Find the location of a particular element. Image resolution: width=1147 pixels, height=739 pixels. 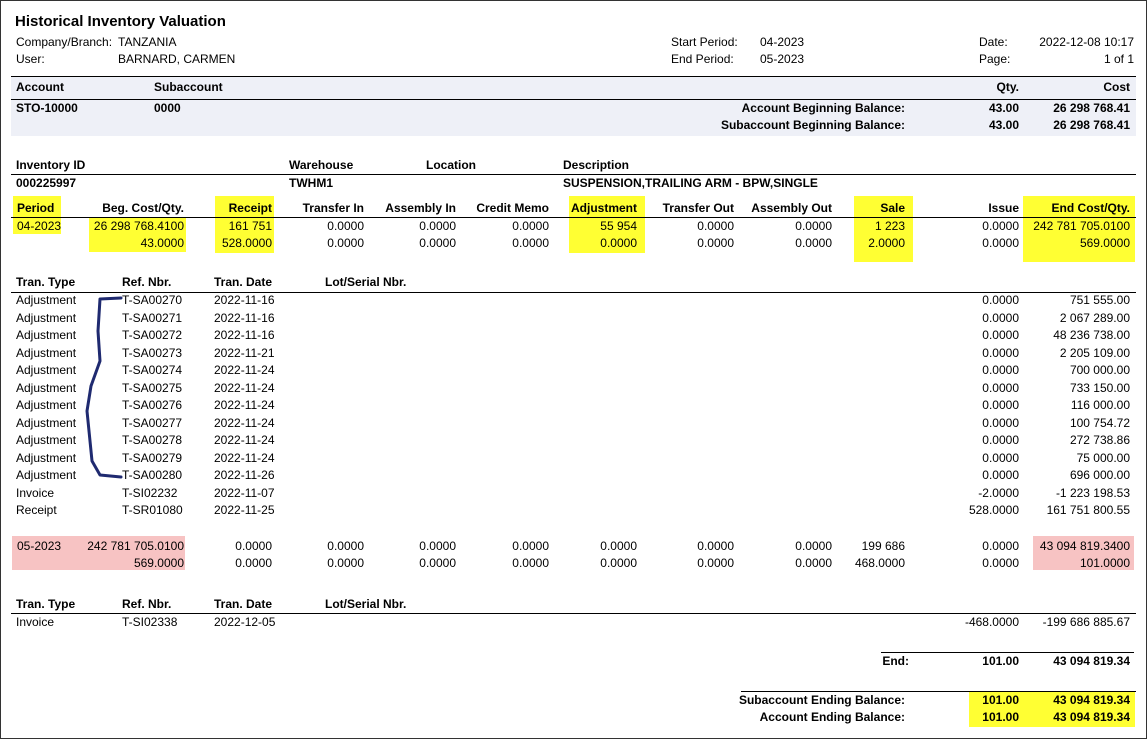

company-label: Company/Branch: is located at coordinates (64, 42).